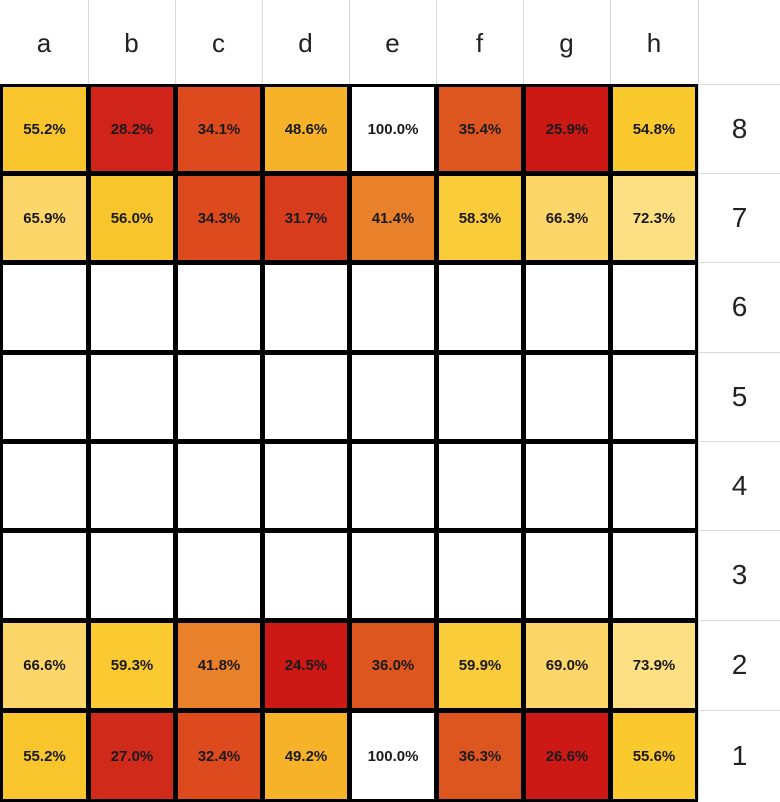  Describe the element at coordinates (654, 756) in the screenshot. I see `heatmap-cell-h1: 55.6%` at that location.